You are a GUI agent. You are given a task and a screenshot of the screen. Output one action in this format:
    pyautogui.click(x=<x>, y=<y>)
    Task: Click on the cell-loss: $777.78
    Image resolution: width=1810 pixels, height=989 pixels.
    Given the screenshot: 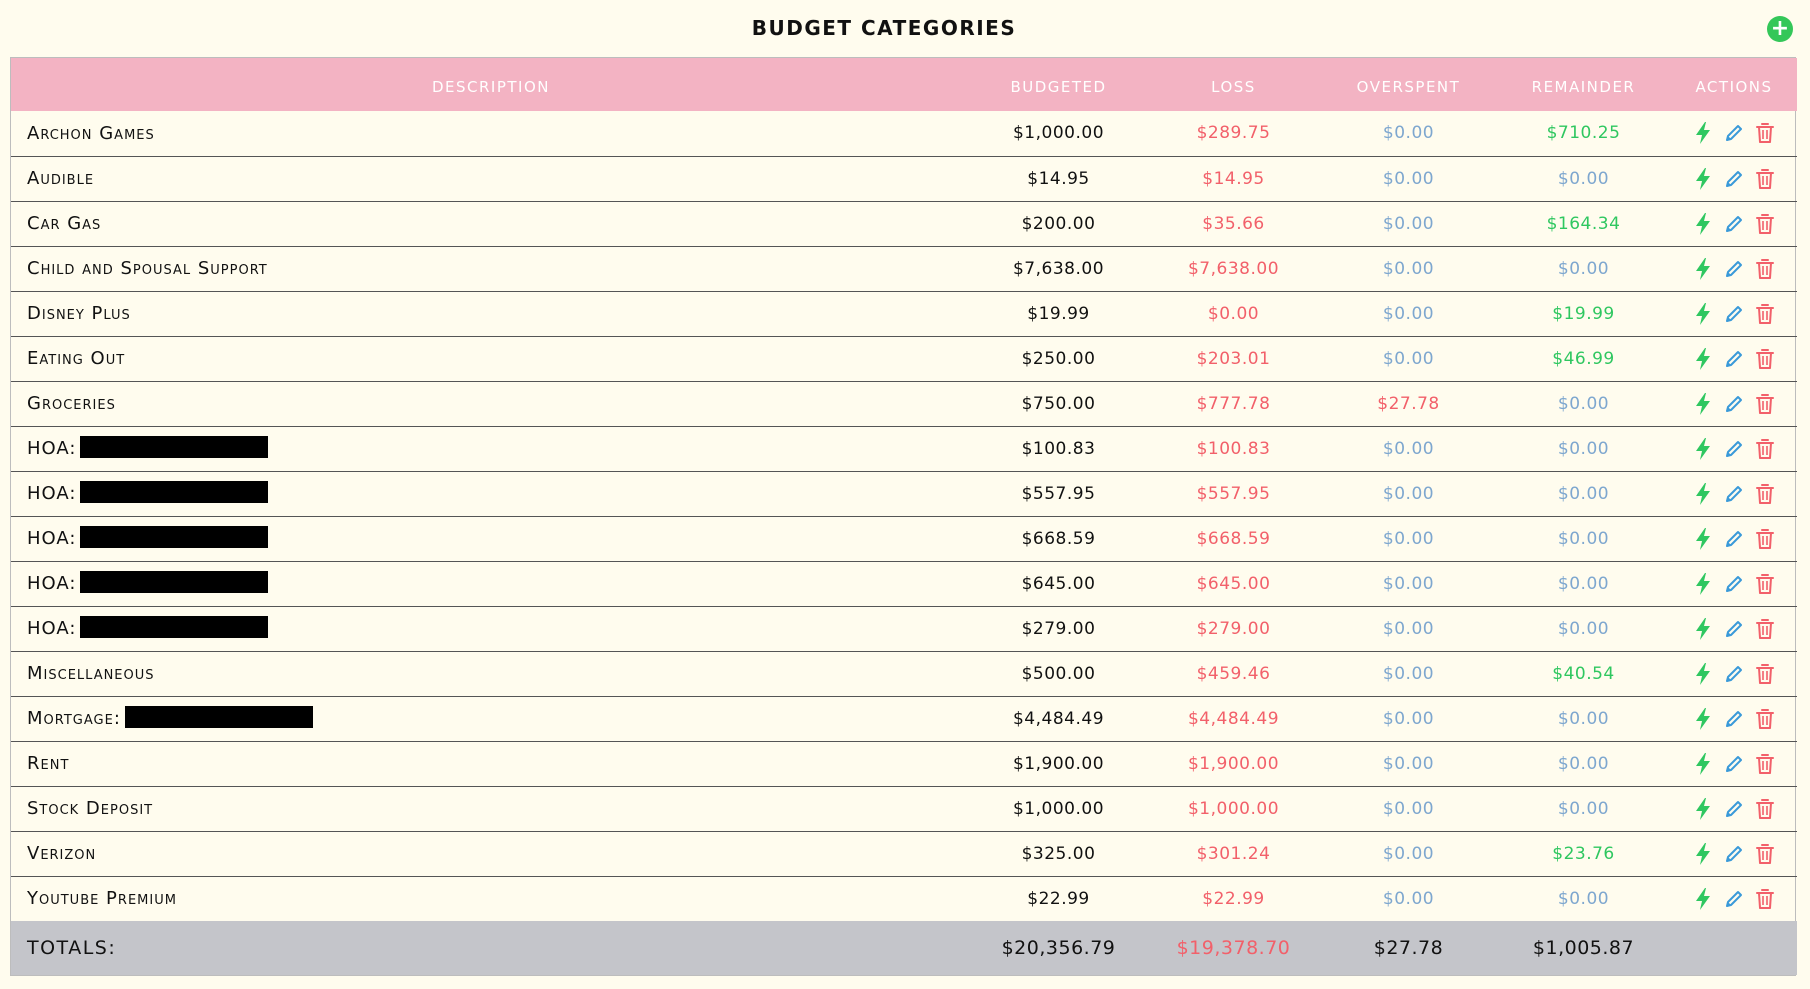 What is the action you would take?
    pyautogui.click(x=1233, y=404)
    